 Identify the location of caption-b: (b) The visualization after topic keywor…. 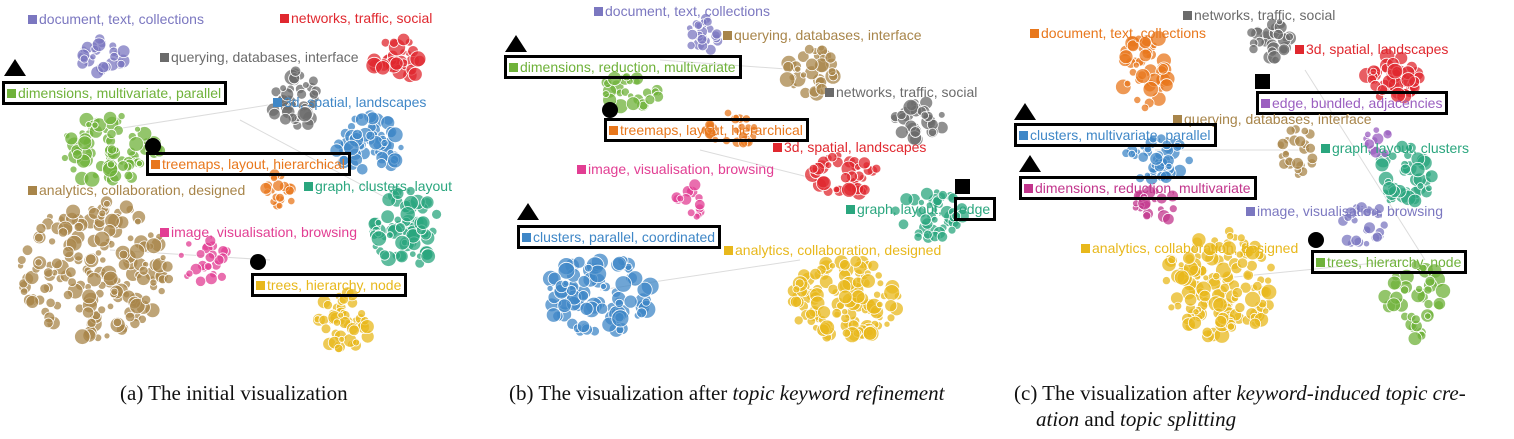
(727, 393).